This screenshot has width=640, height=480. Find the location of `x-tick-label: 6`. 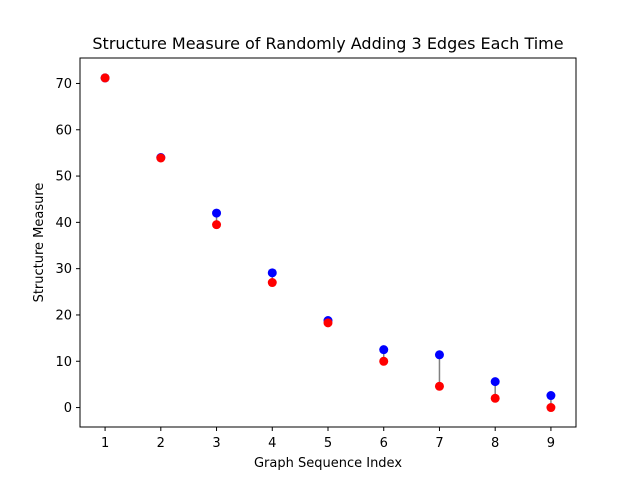

x-tick-label: 6 is located at coordinates (384, 443).